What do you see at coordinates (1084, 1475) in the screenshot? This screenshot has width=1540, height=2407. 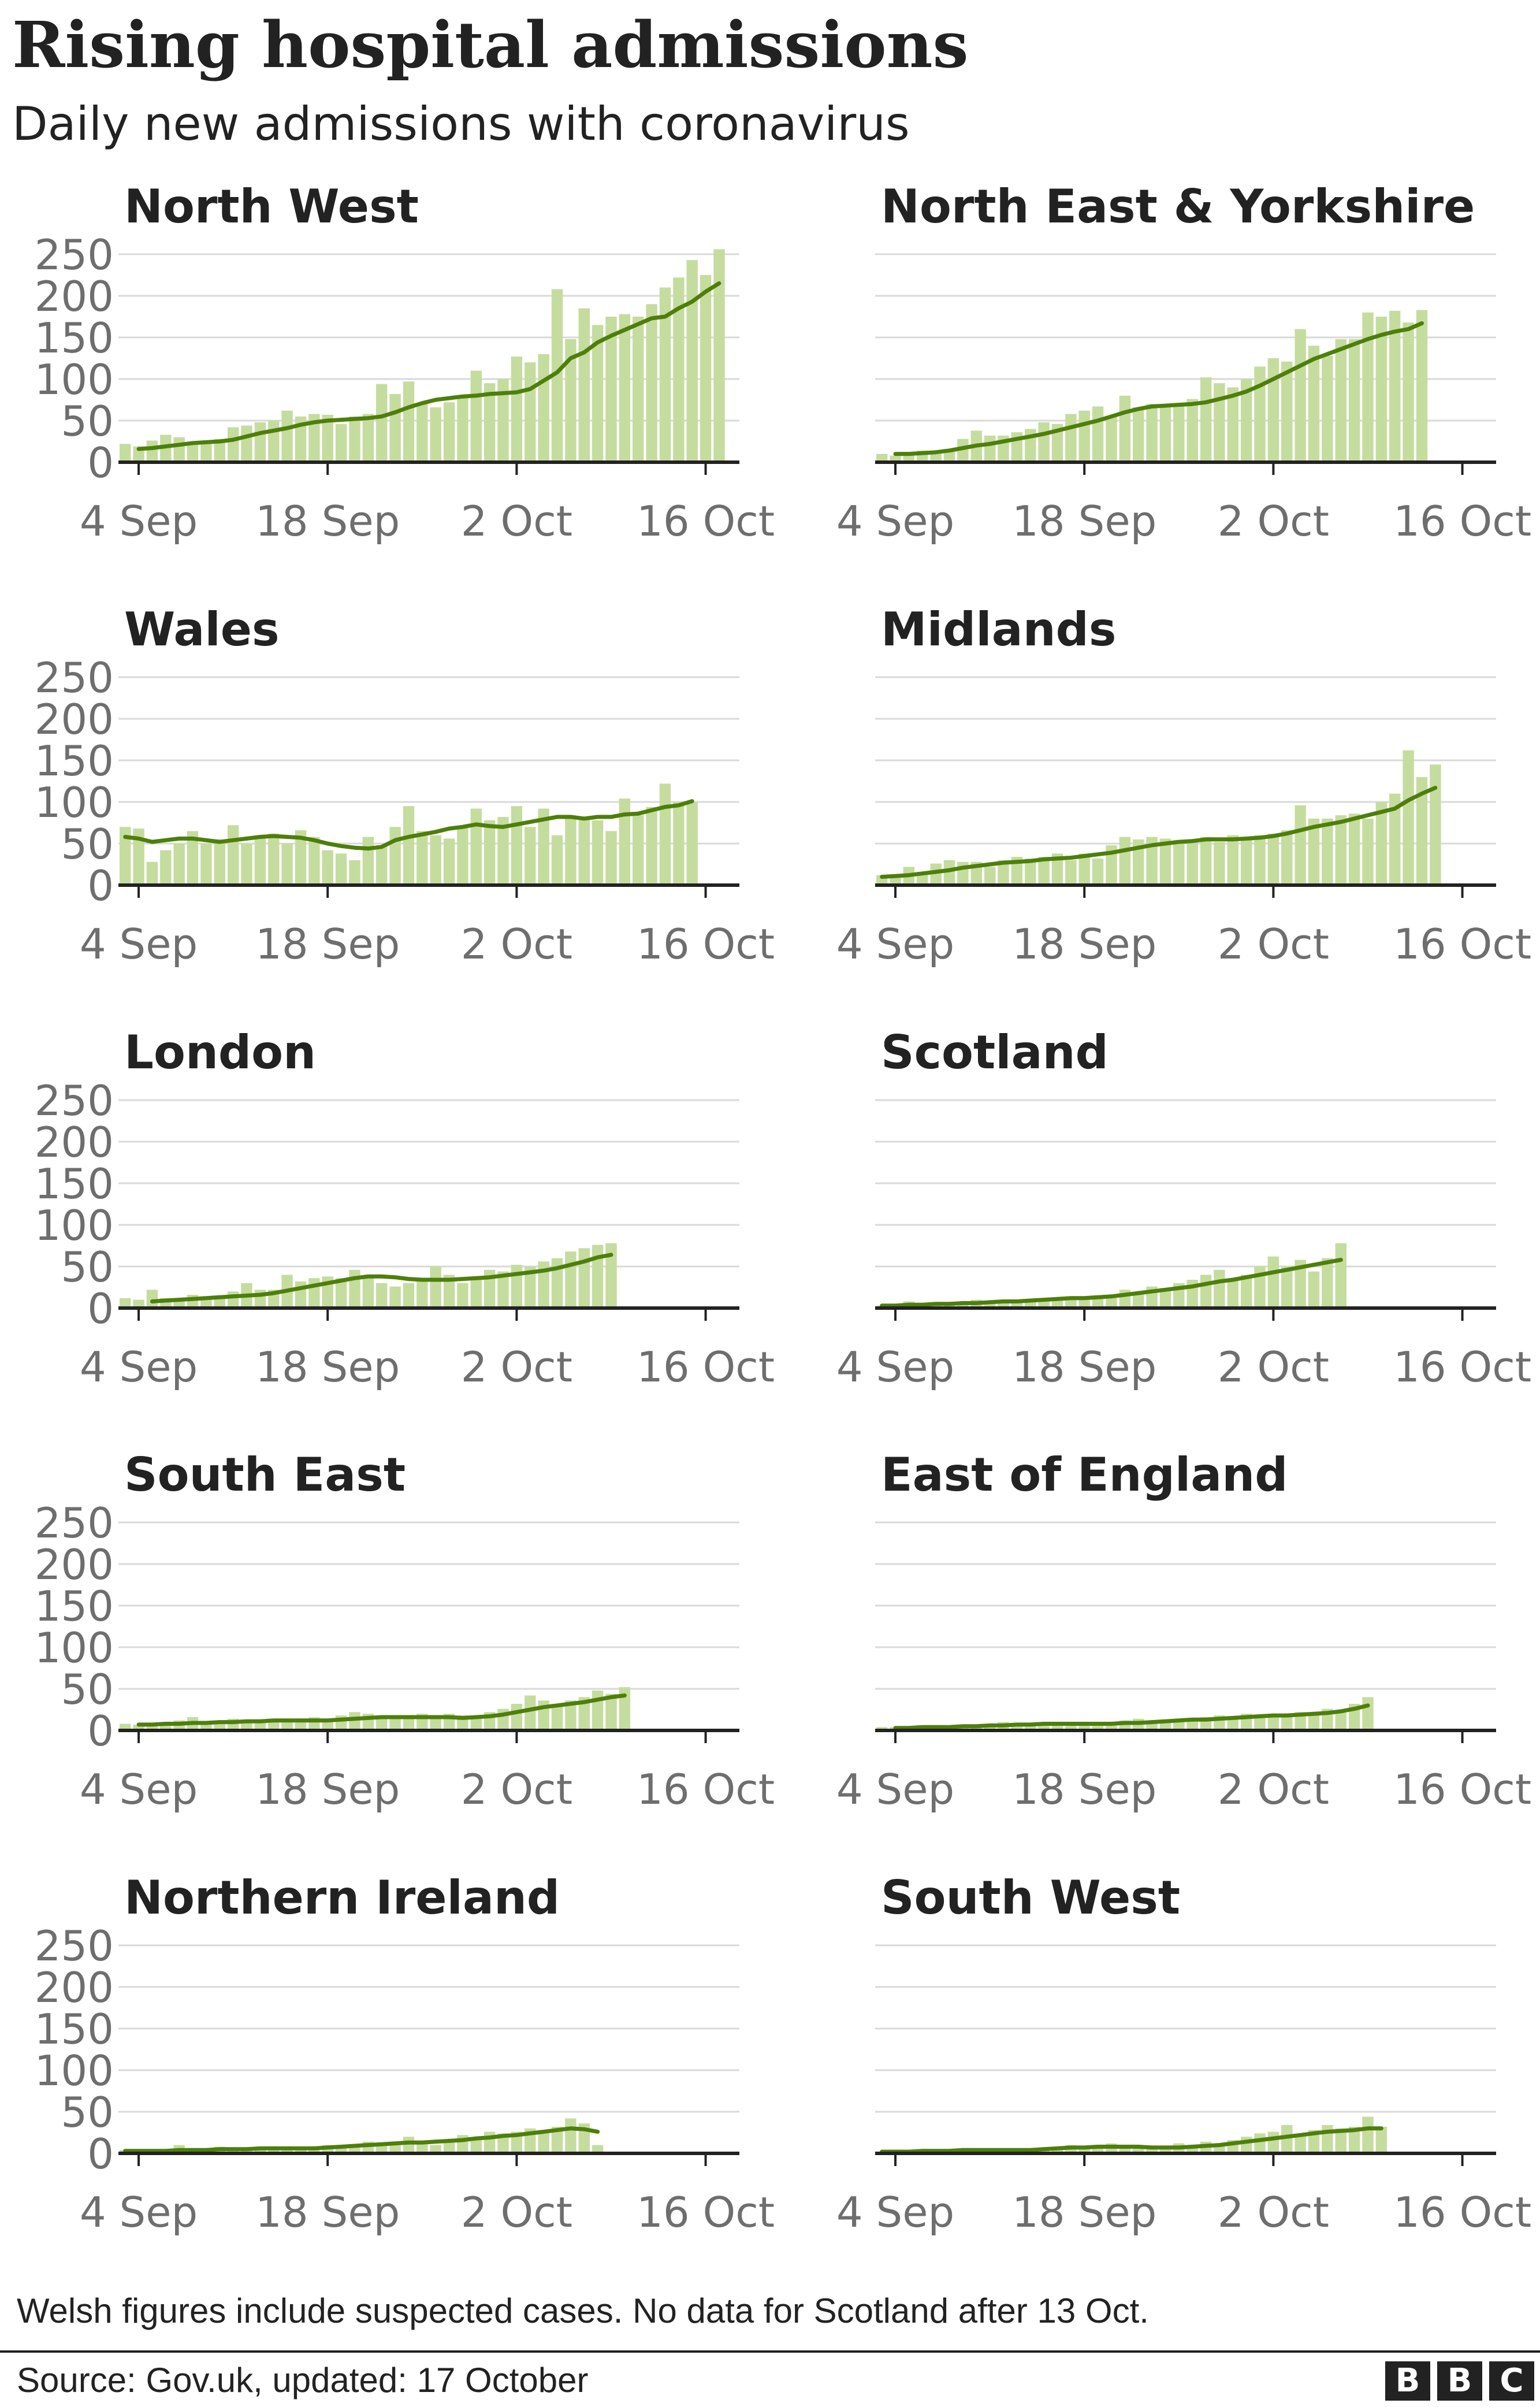 I see `panel-title: East of England` at bounding box center [1084, 1475].